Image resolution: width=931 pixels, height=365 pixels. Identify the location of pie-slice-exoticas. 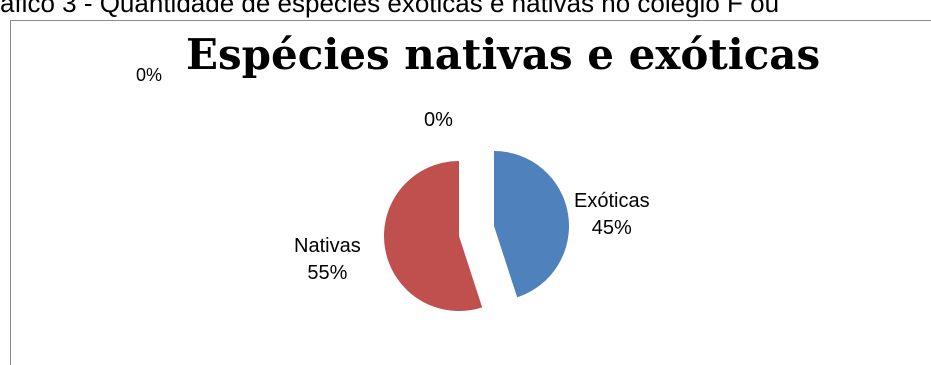
(532, 224).